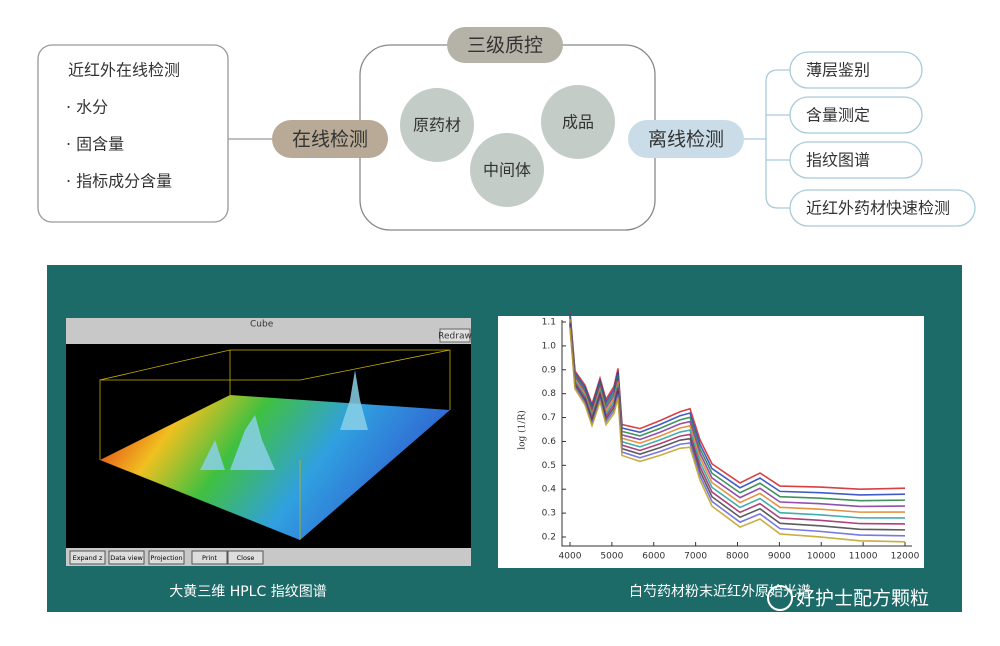  I want to click on surface, so click(275, 467).